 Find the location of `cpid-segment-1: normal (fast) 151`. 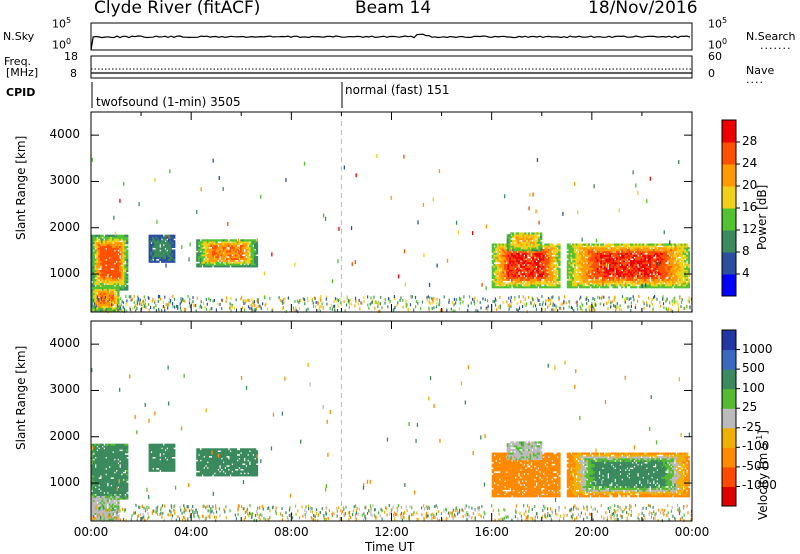

cpid-segment-1: normal (fast) 151 is located at coordinates (397, 90).